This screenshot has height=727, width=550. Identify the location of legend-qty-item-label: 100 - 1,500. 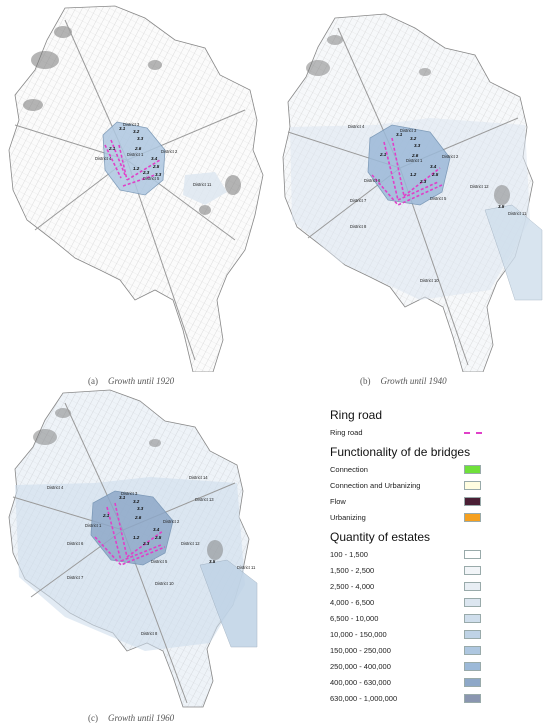
(349, 554).